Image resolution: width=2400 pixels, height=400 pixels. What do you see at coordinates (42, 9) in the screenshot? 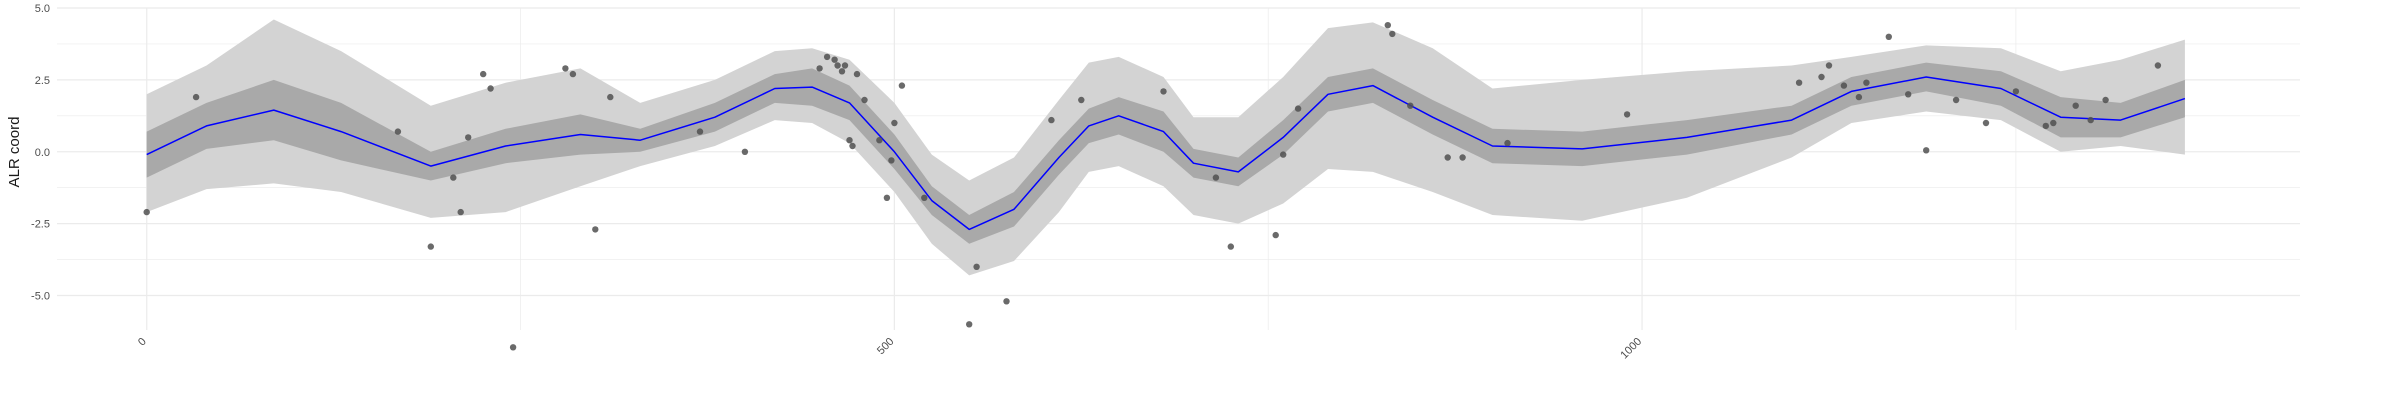
I see `y-tick-label: 5.0` at bounding box center [42, 9].